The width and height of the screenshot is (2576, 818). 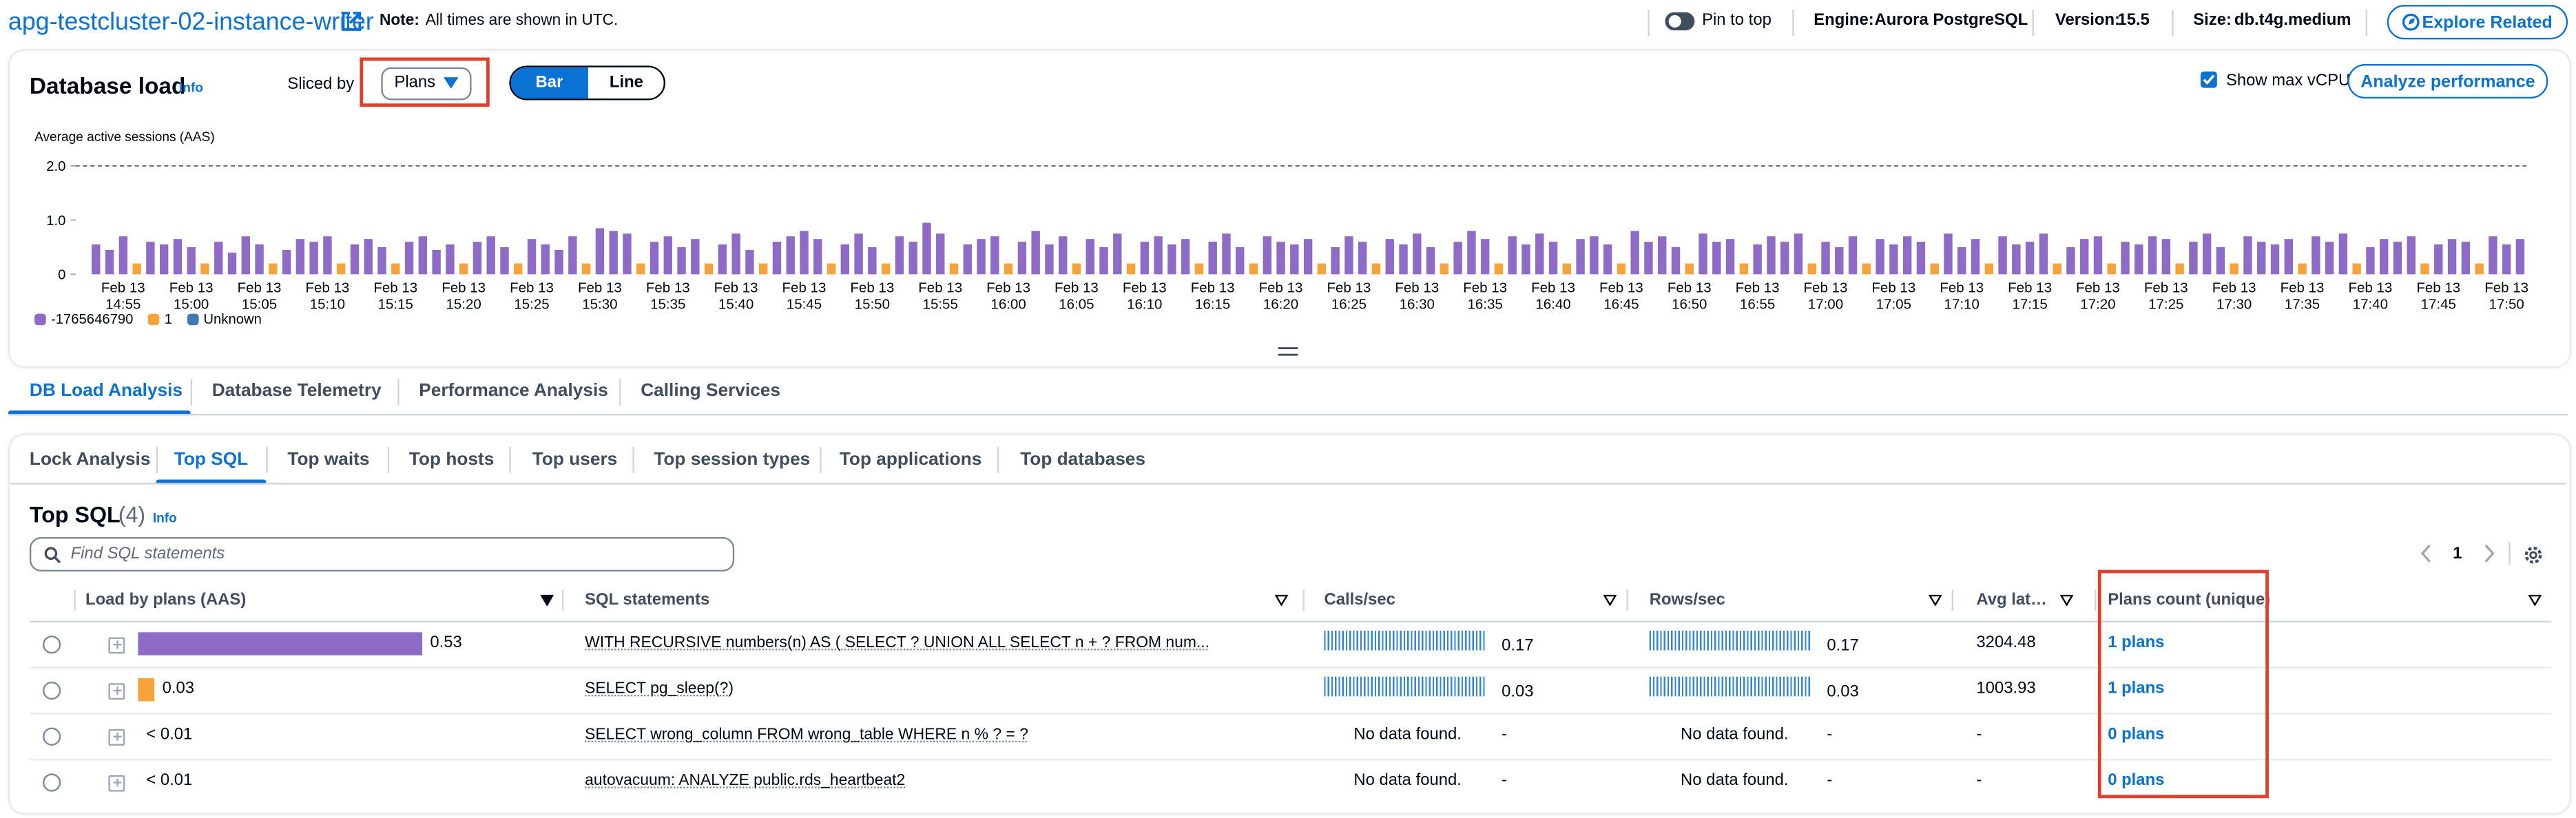 I want to click on legend-item: -1765646790, so click(x=83, y=319).